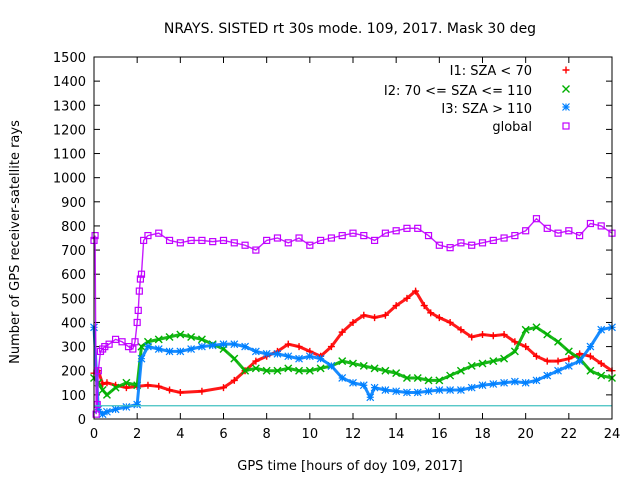 This screenshot has width=640, height=480. What do you see at coordinates (73, 348) in the screenshot?
I see `y-tick-label: 300` at bounding box center [73, 348].